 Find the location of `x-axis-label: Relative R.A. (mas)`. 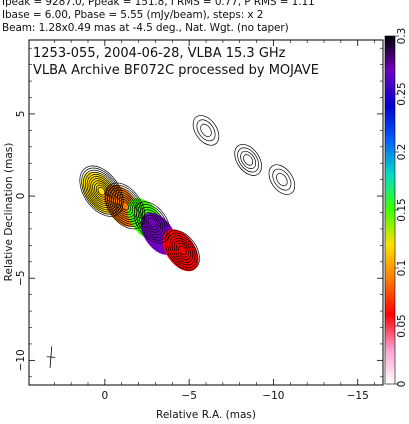

x-axis-label: Relative R.A. (mas) is located at coordinates (206, 415).